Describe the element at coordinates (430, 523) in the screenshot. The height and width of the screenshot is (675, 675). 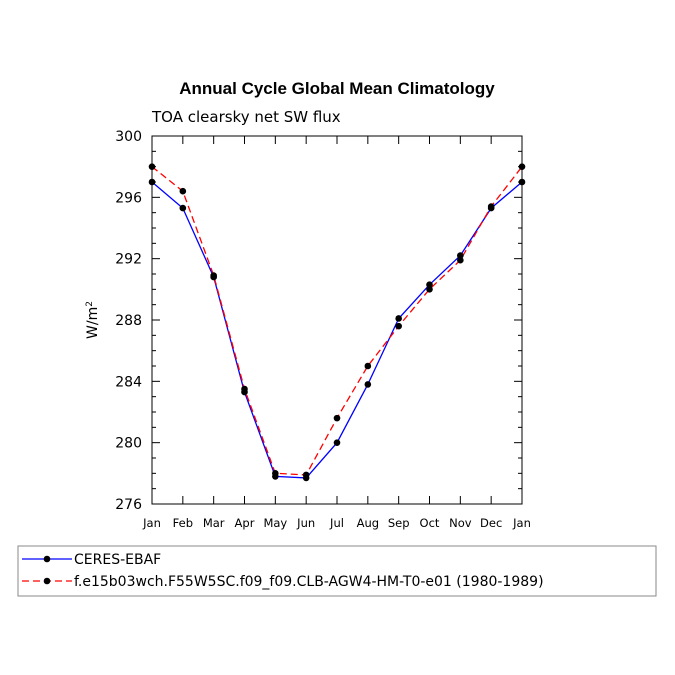
I see `x-tick-label: Oct` at that location.